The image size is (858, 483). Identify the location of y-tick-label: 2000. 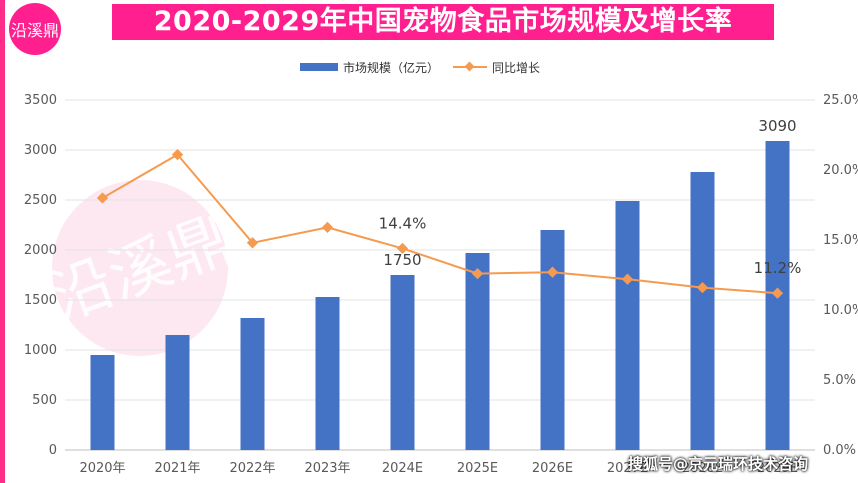
(40, 250).